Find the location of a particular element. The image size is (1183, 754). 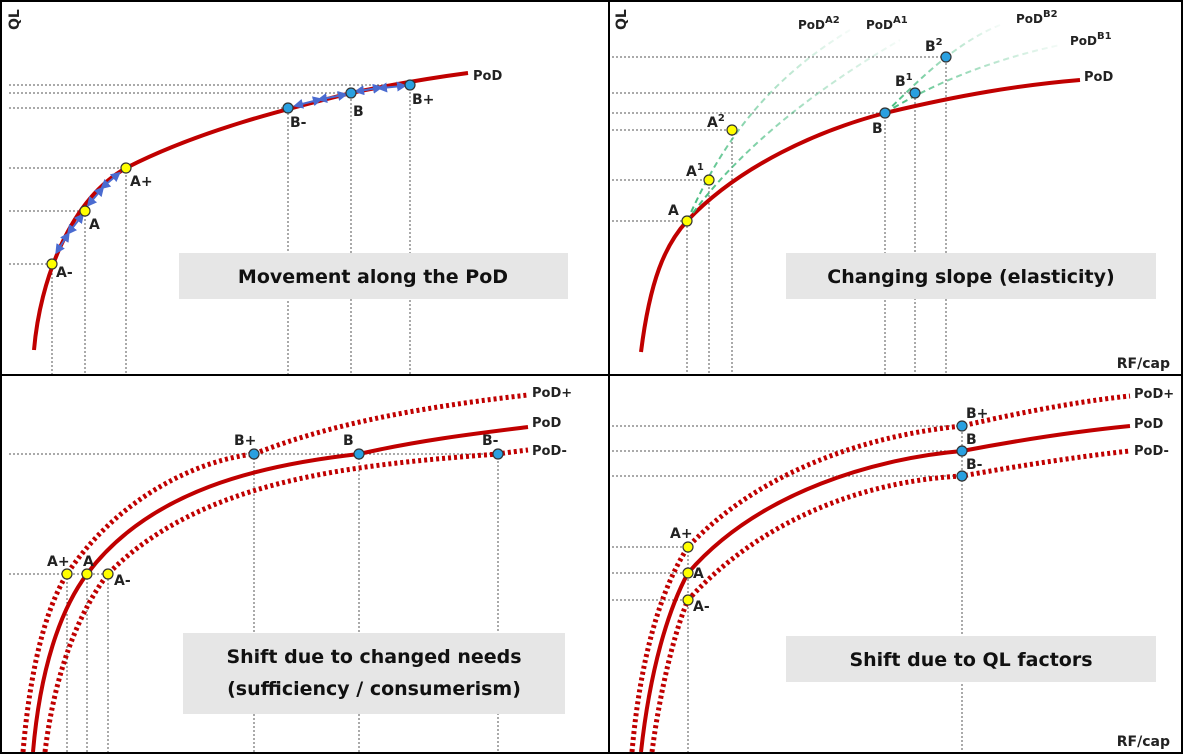

label-pod-b1: PoDB1 is located at coordinates (1091, 39).